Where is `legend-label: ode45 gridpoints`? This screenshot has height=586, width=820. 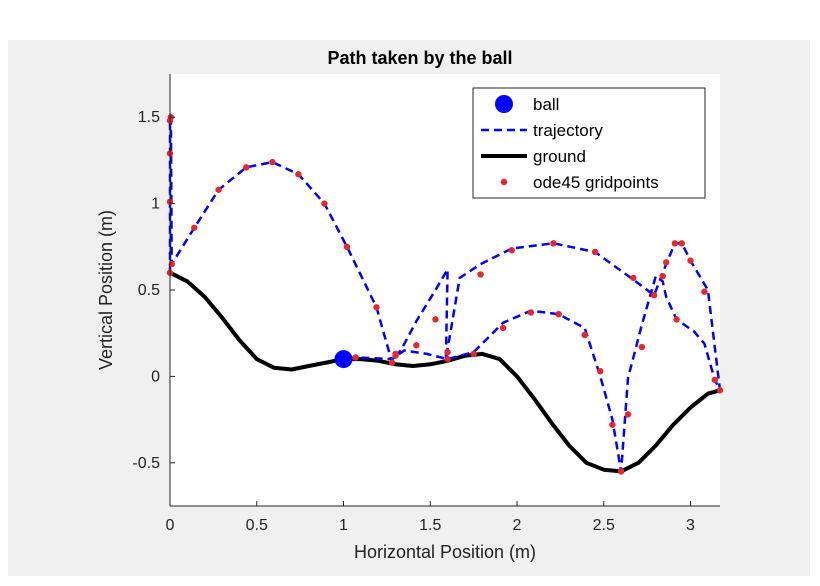
legend-label: ode45 gridpoints is located at coordinates (596, 182).